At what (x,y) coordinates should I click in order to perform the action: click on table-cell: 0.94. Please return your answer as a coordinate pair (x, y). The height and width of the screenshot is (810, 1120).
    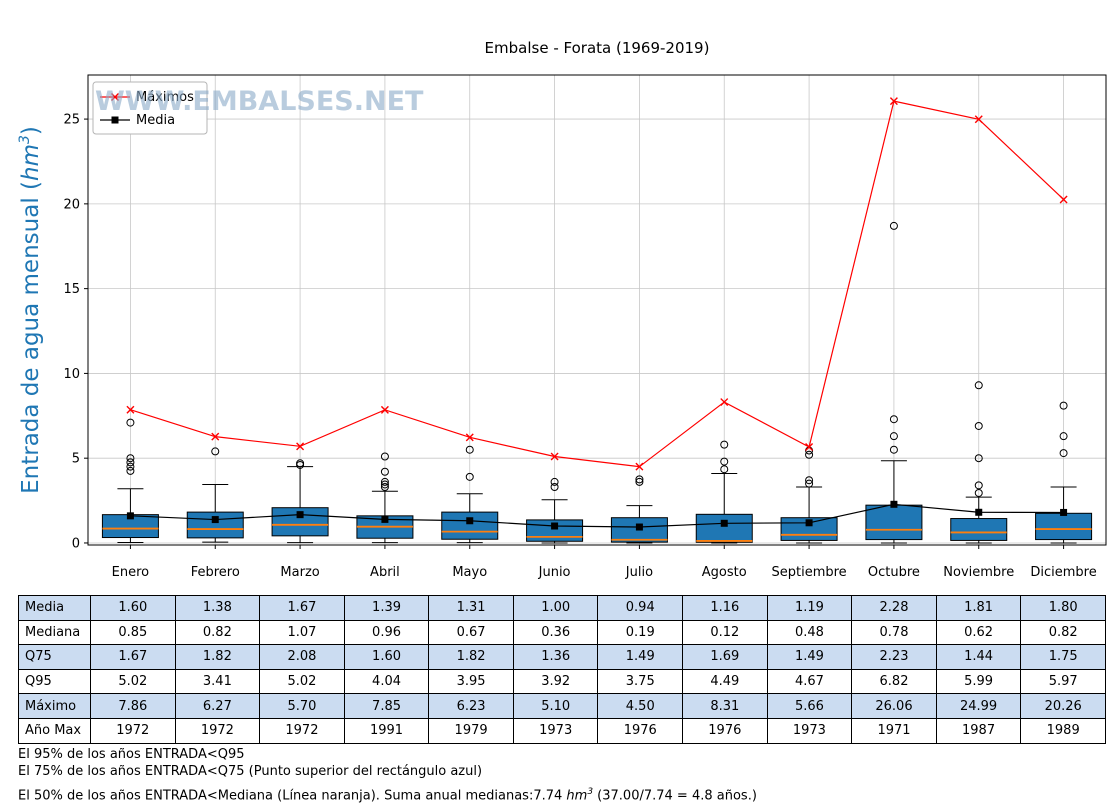
    Looking at the image, I should click on (640, 608).